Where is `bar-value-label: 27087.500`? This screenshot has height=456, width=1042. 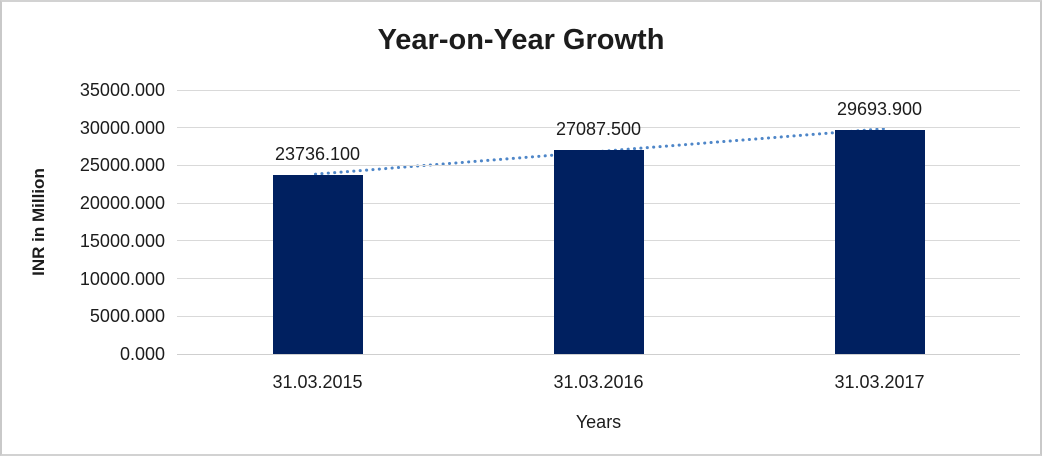
bar-value-label: 27087.500 is located at coordinates (598, 128).